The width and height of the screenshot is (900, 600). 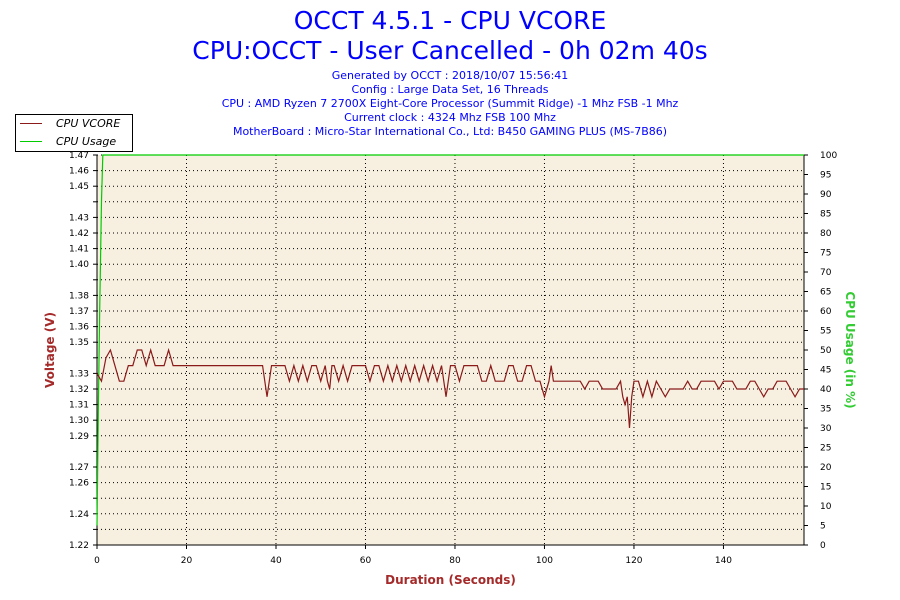 I want to click on y-tick-label: 1.27, so click(x=79, y=468).